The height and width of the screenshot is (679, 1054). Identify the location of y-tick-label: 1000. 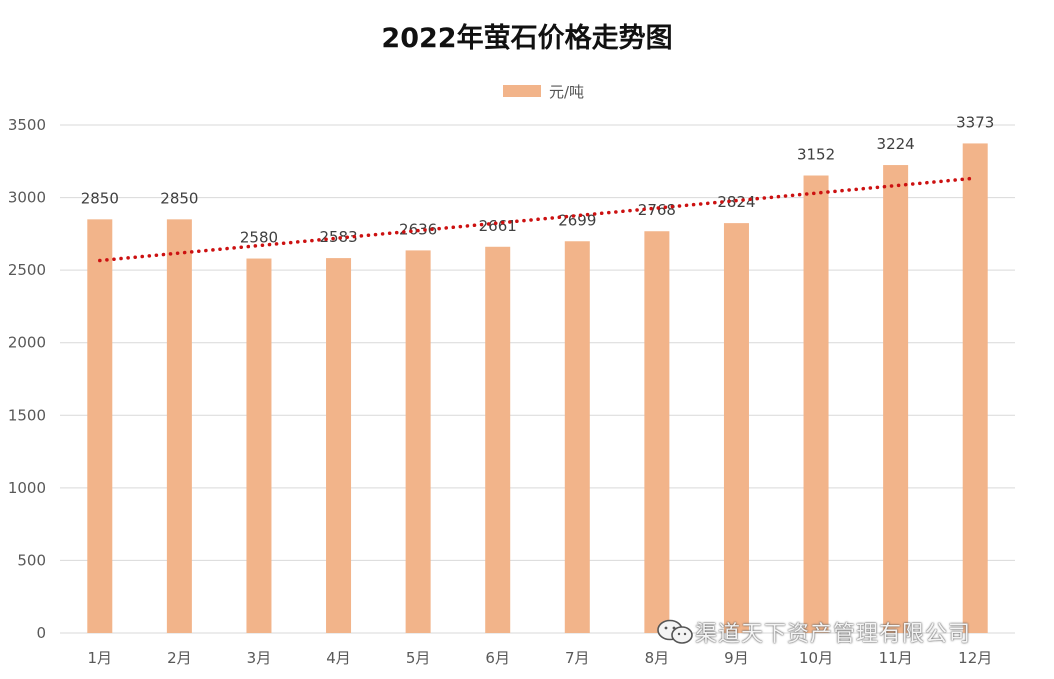
(27, 488).